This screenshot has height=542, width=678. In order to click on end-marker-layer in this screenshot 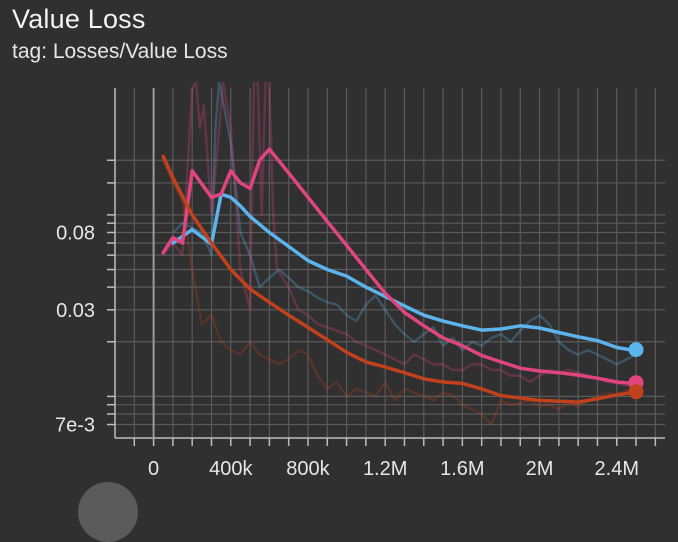, I will do `click(636, 371)`.